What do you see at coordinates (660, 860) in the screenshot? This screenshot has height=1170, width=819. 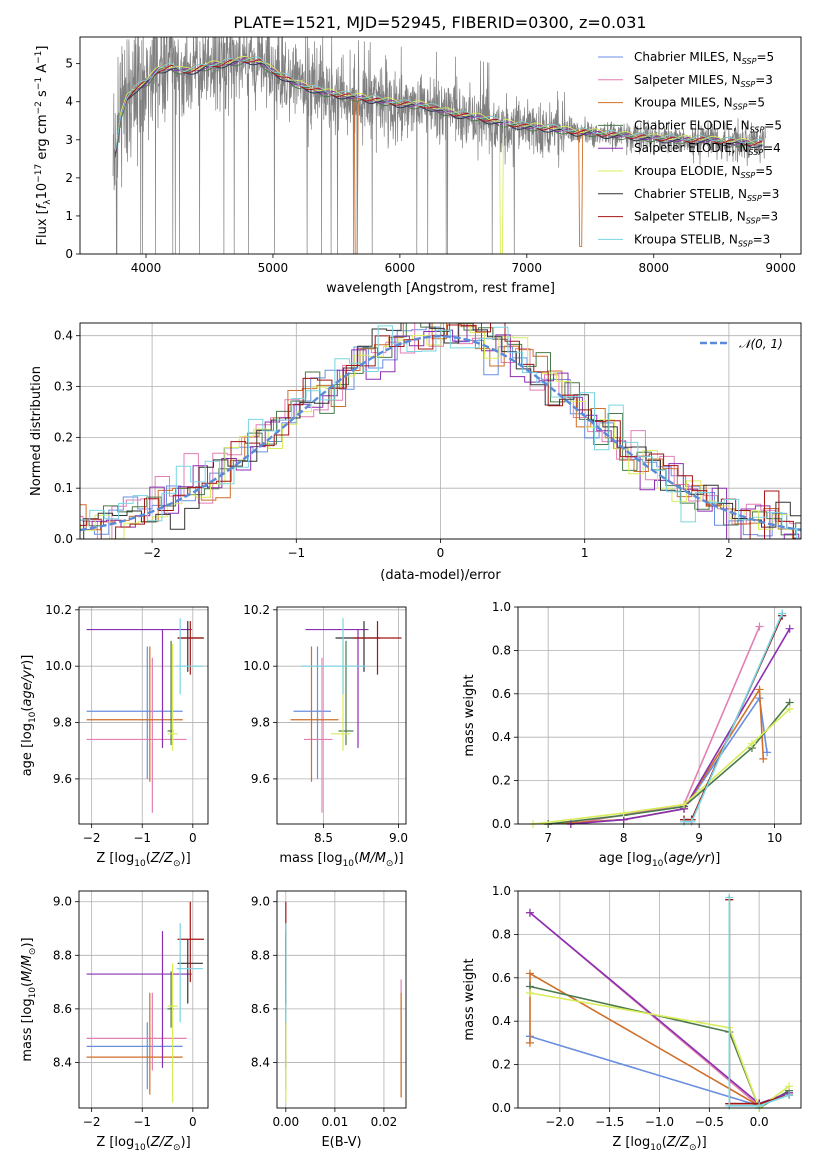 I see `x-axis-label: age [log10(age/yr)]` at bounding box center [660, 860].